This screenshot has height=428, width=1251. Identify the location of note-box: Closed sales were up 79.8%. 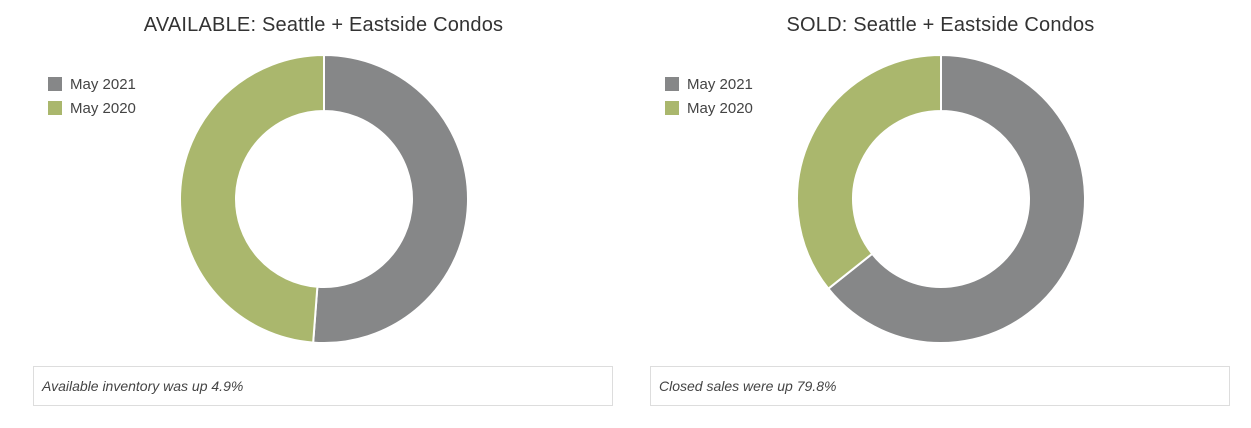
(940, 386).